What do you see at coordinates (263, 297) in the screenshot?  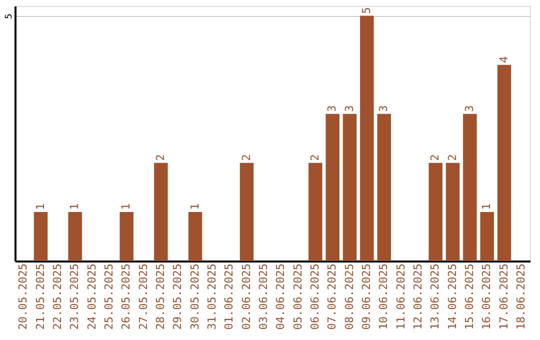 I see `x-tick-label: 03.06.2025` at bounding box center [263, 297].